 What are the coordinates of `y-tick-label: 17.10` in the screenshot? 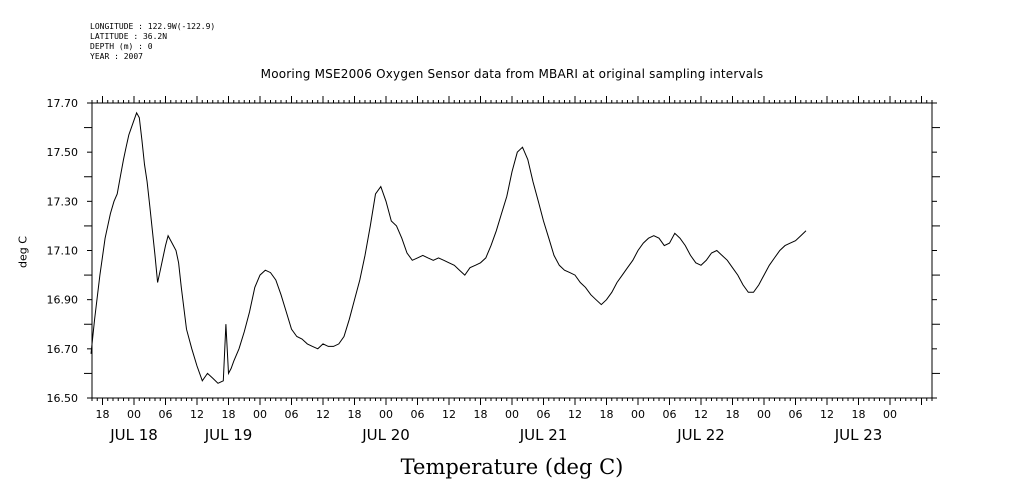 It's located at (63, 251).